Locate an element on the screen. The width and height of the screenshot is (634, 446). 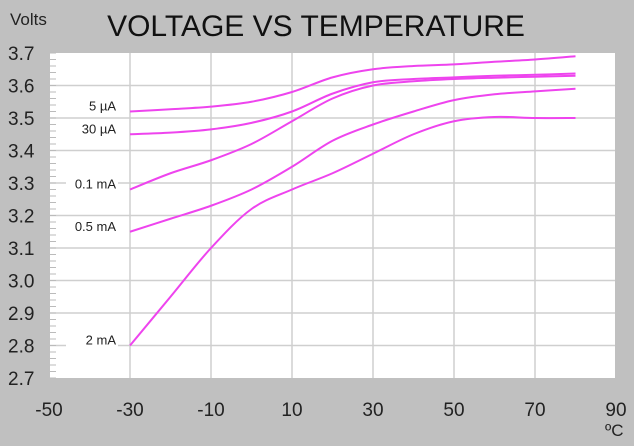
x-tick-label: 70 is located at coordinates (534, 410).